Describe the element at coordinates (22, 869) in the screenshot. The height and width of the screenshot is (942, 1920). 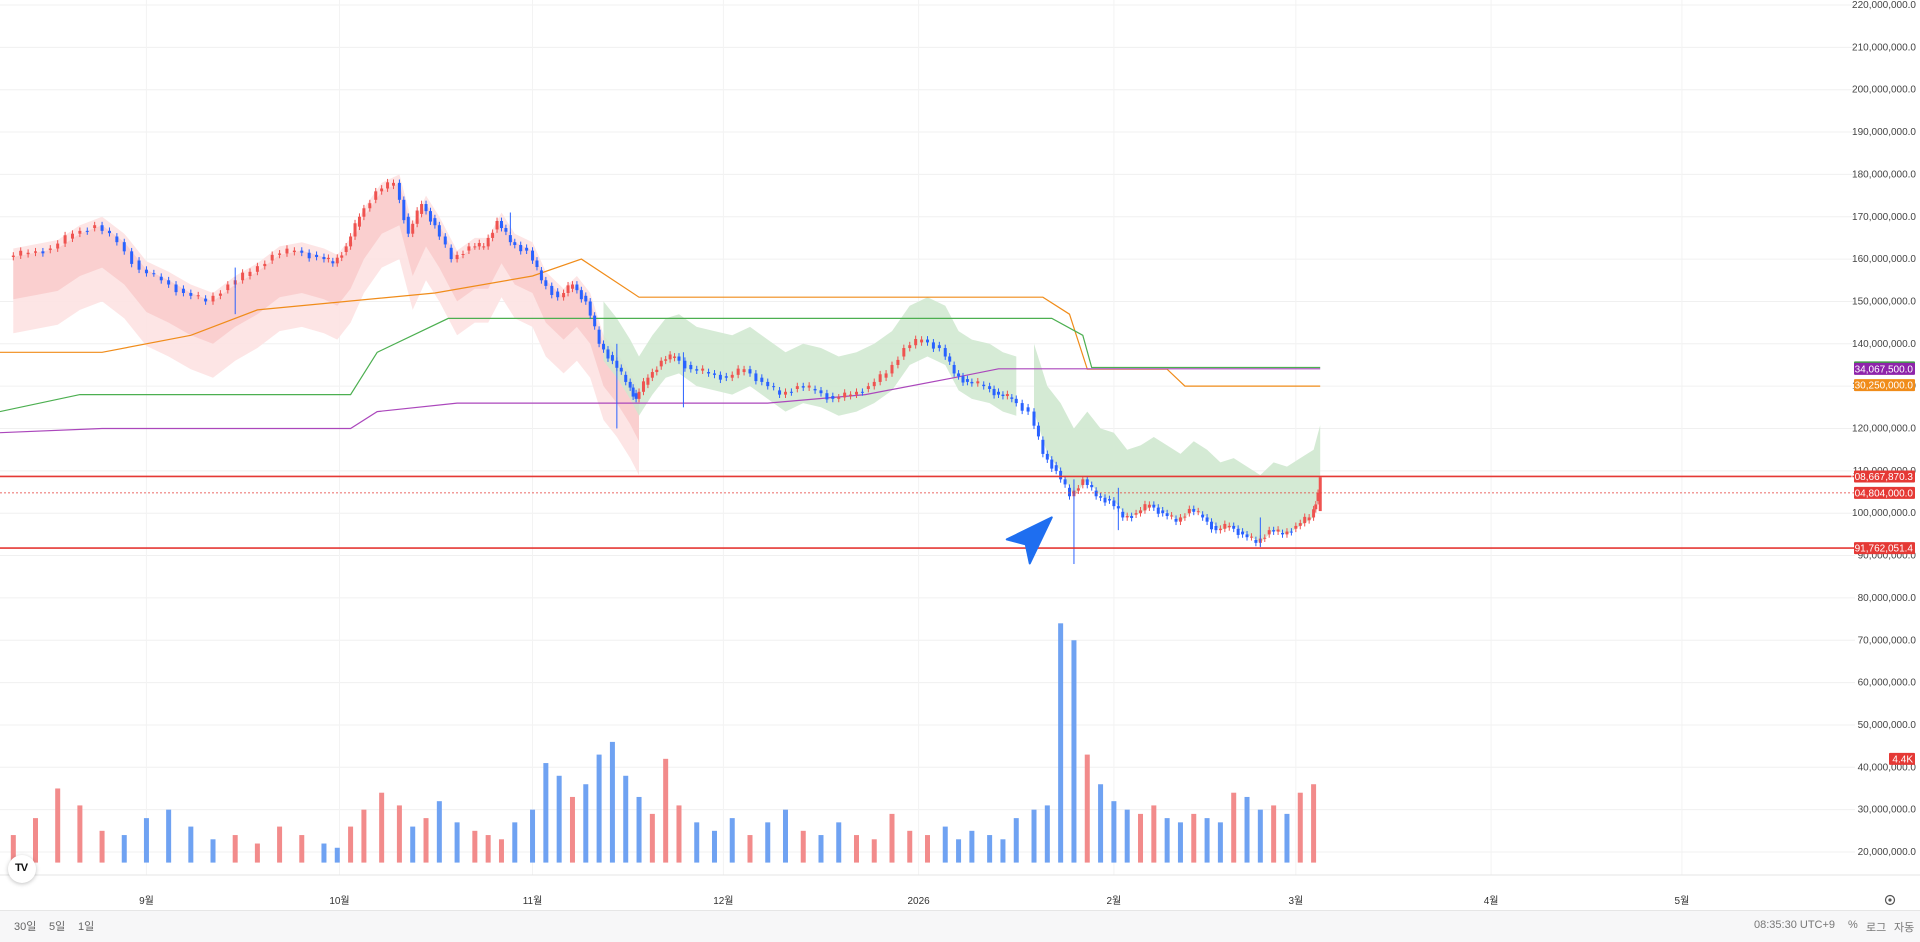
I see `tradingview-logo: TV` at that location.